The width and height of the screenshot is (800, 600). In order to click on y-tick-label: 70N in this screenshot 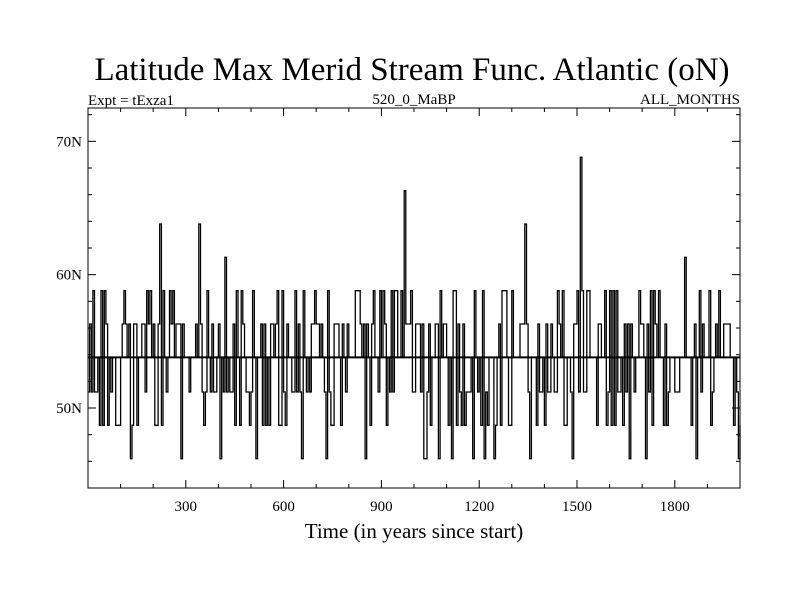, I will do `click(69, 142)`.